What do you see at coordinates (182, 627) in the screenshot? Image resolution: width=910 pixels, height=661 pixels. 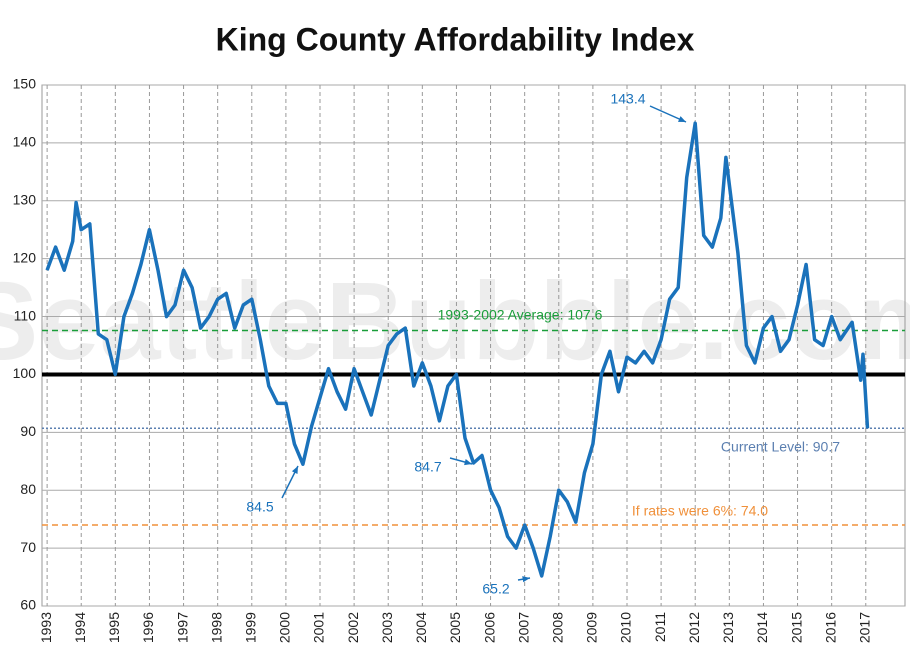 I see `x-tick-label: 1997` at bounding box center [182, 627].